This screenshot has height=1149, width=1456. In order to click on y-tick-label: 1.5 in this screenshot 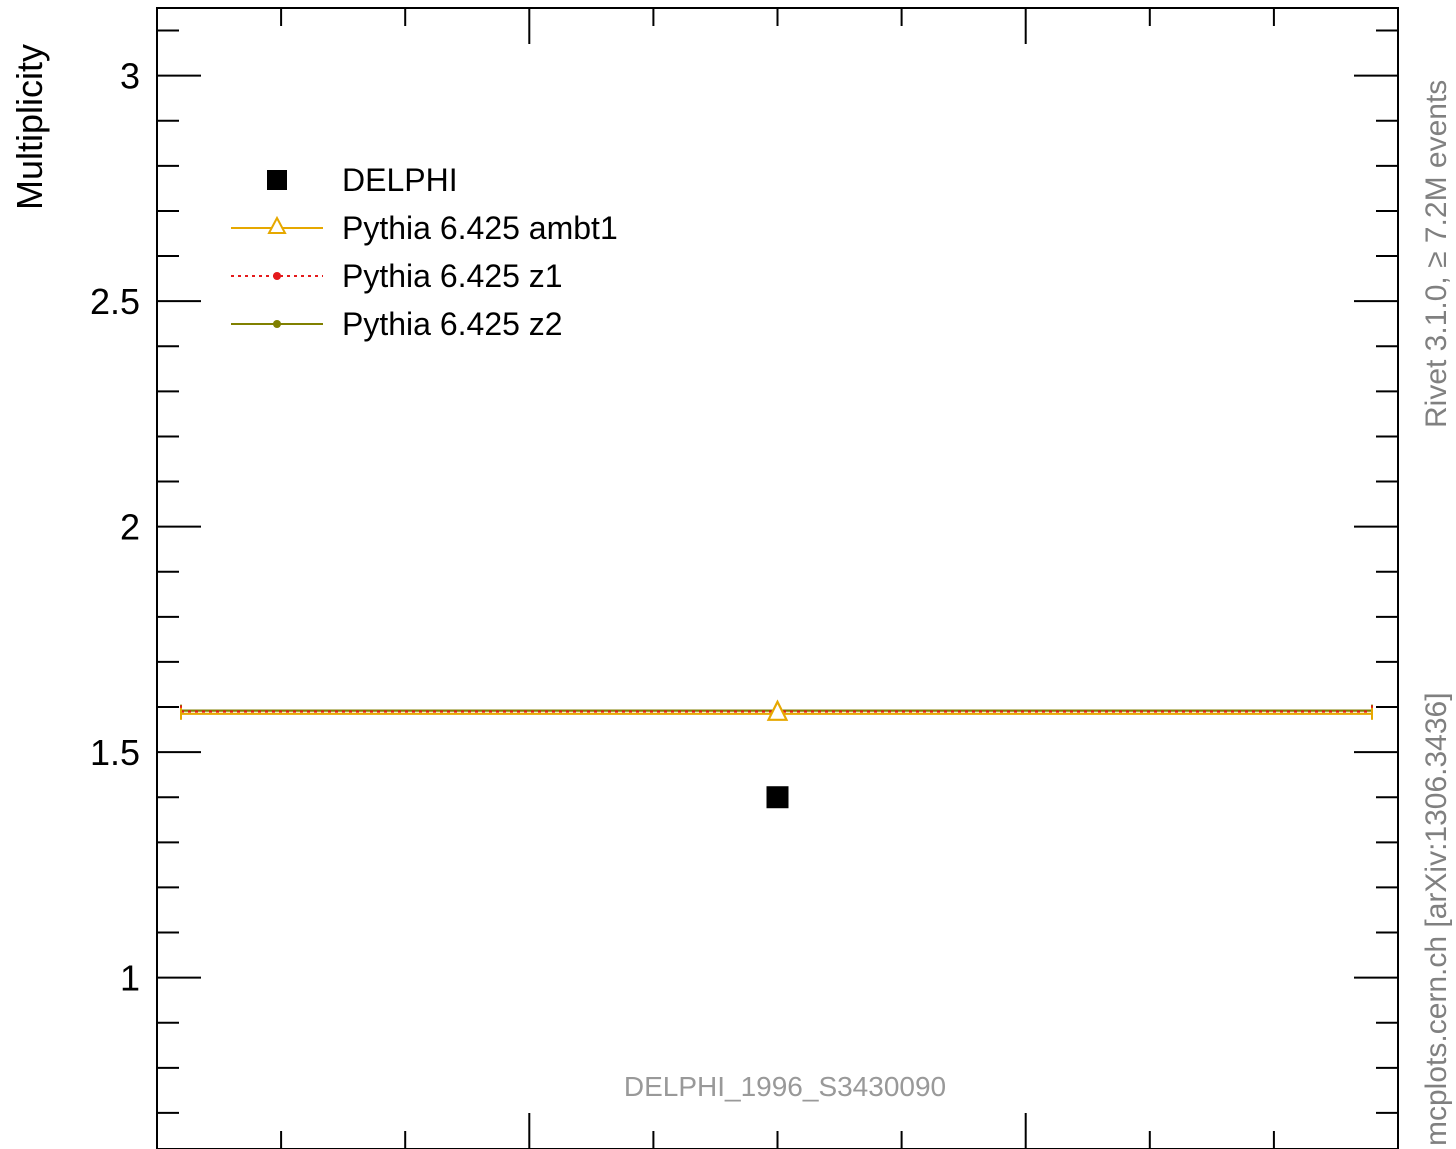, I will do `click(115, 752)`.